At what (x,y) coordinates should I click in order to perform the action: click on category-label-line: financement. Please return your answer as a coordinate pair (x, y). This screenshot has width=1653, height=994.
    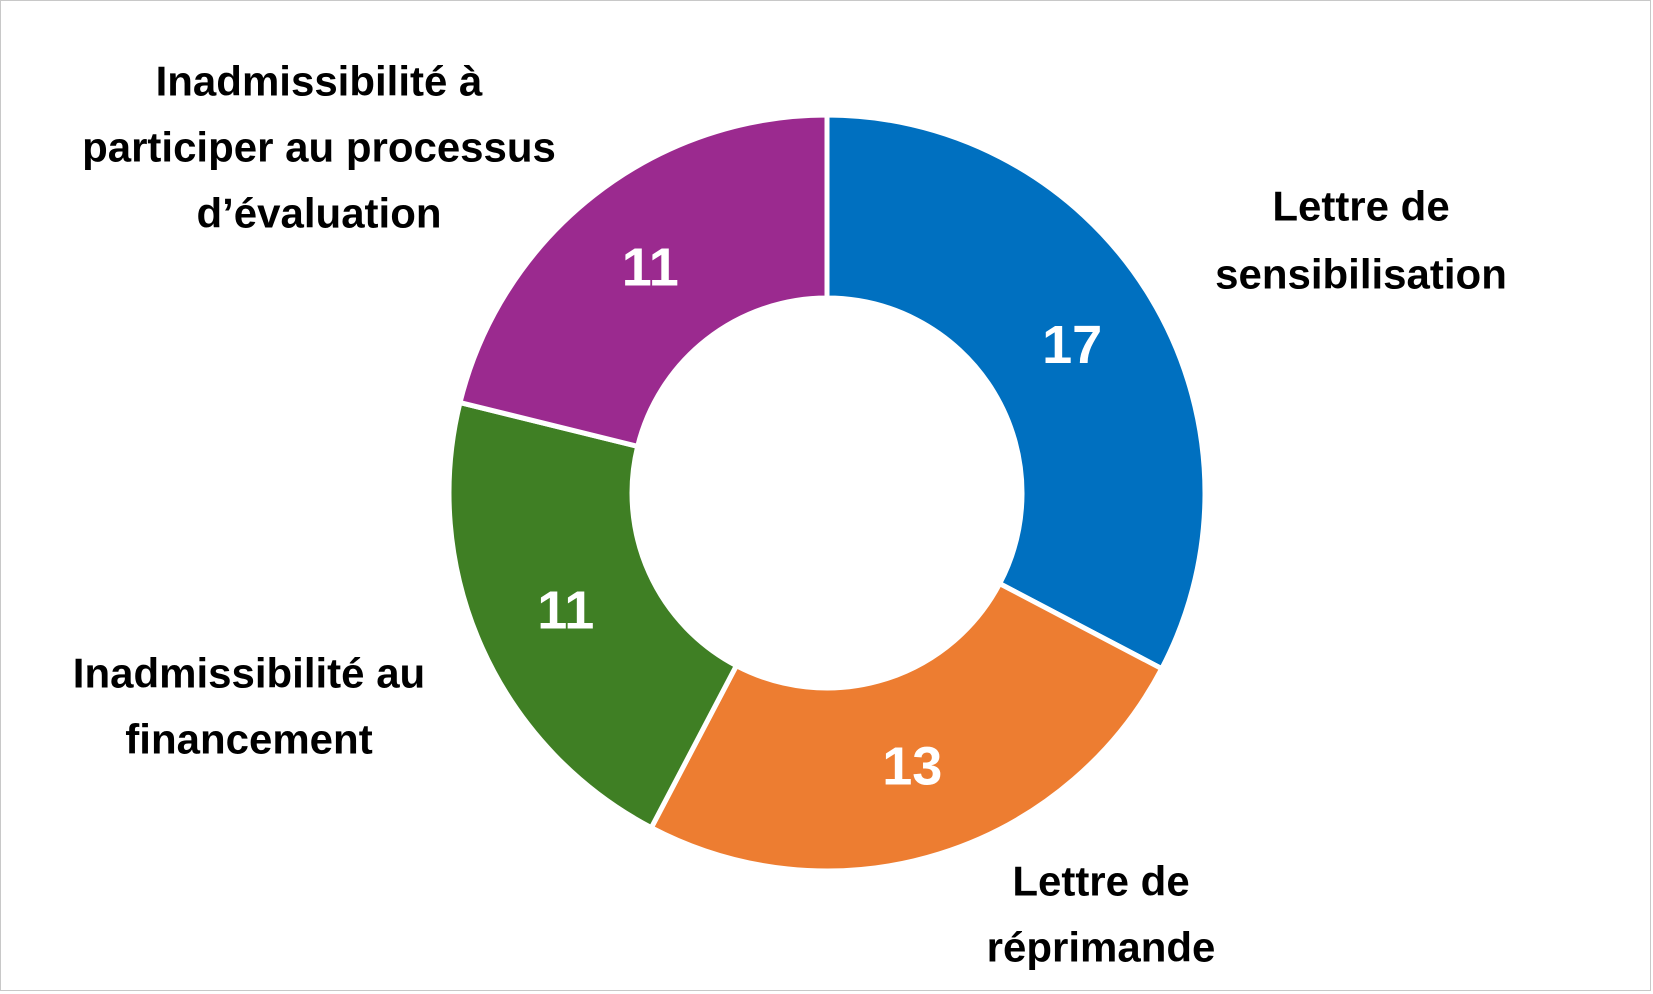
    Looking at the image, I should click on (248, 739).